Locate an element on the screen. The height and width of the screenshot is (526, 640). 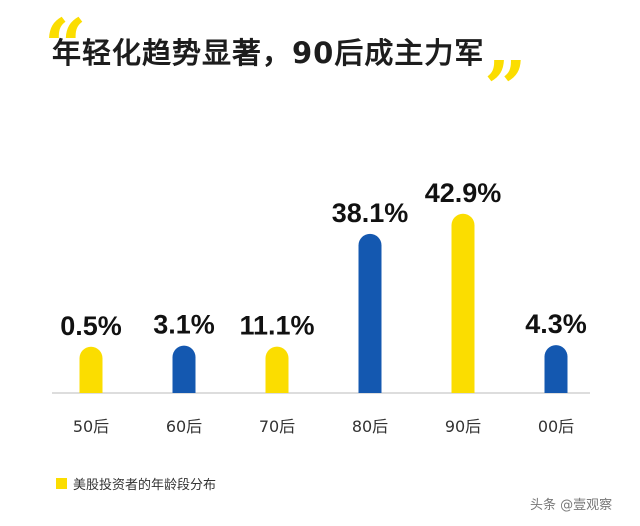
value-label-70后: 11.1% is located at coordinates (276, 326).